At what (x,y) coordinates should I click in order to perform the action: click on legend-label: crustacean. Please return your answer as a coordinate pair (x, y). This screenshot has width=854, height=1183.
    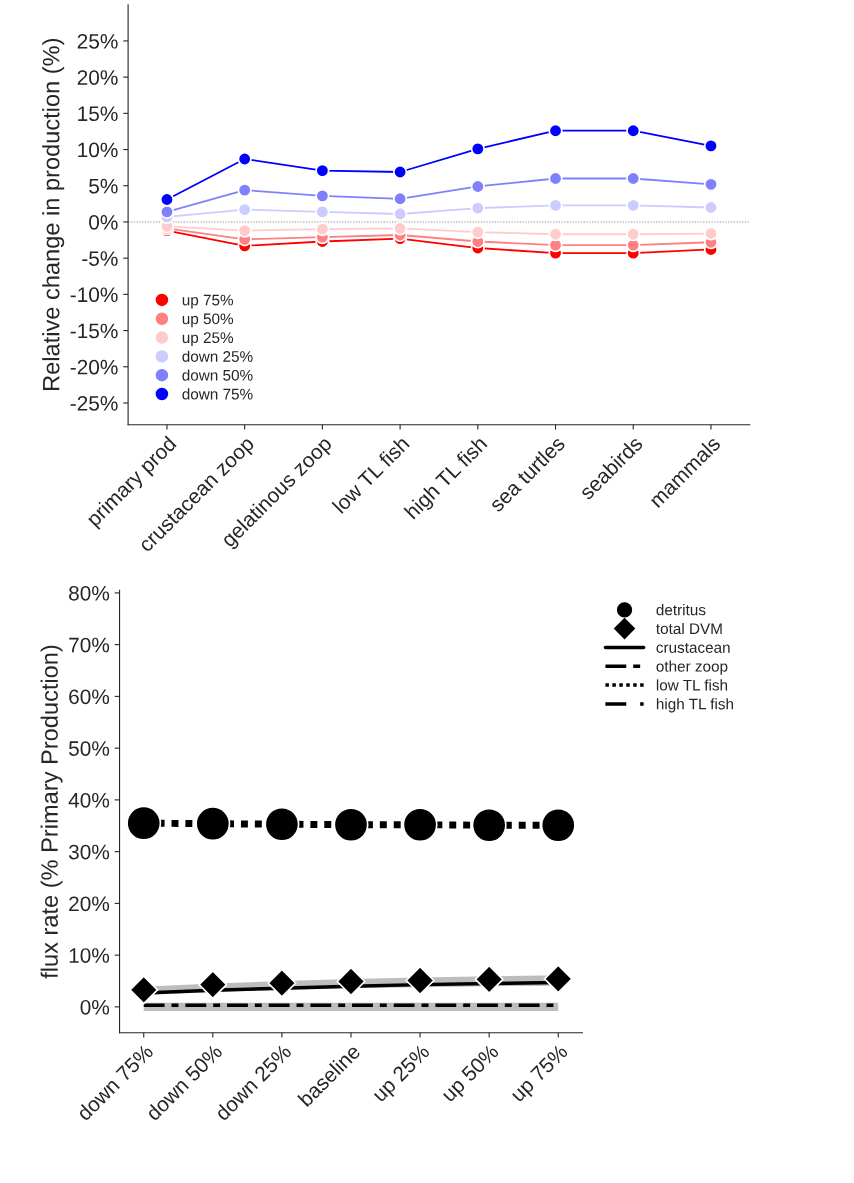
    Looking at the image, I should click on (693, 647).